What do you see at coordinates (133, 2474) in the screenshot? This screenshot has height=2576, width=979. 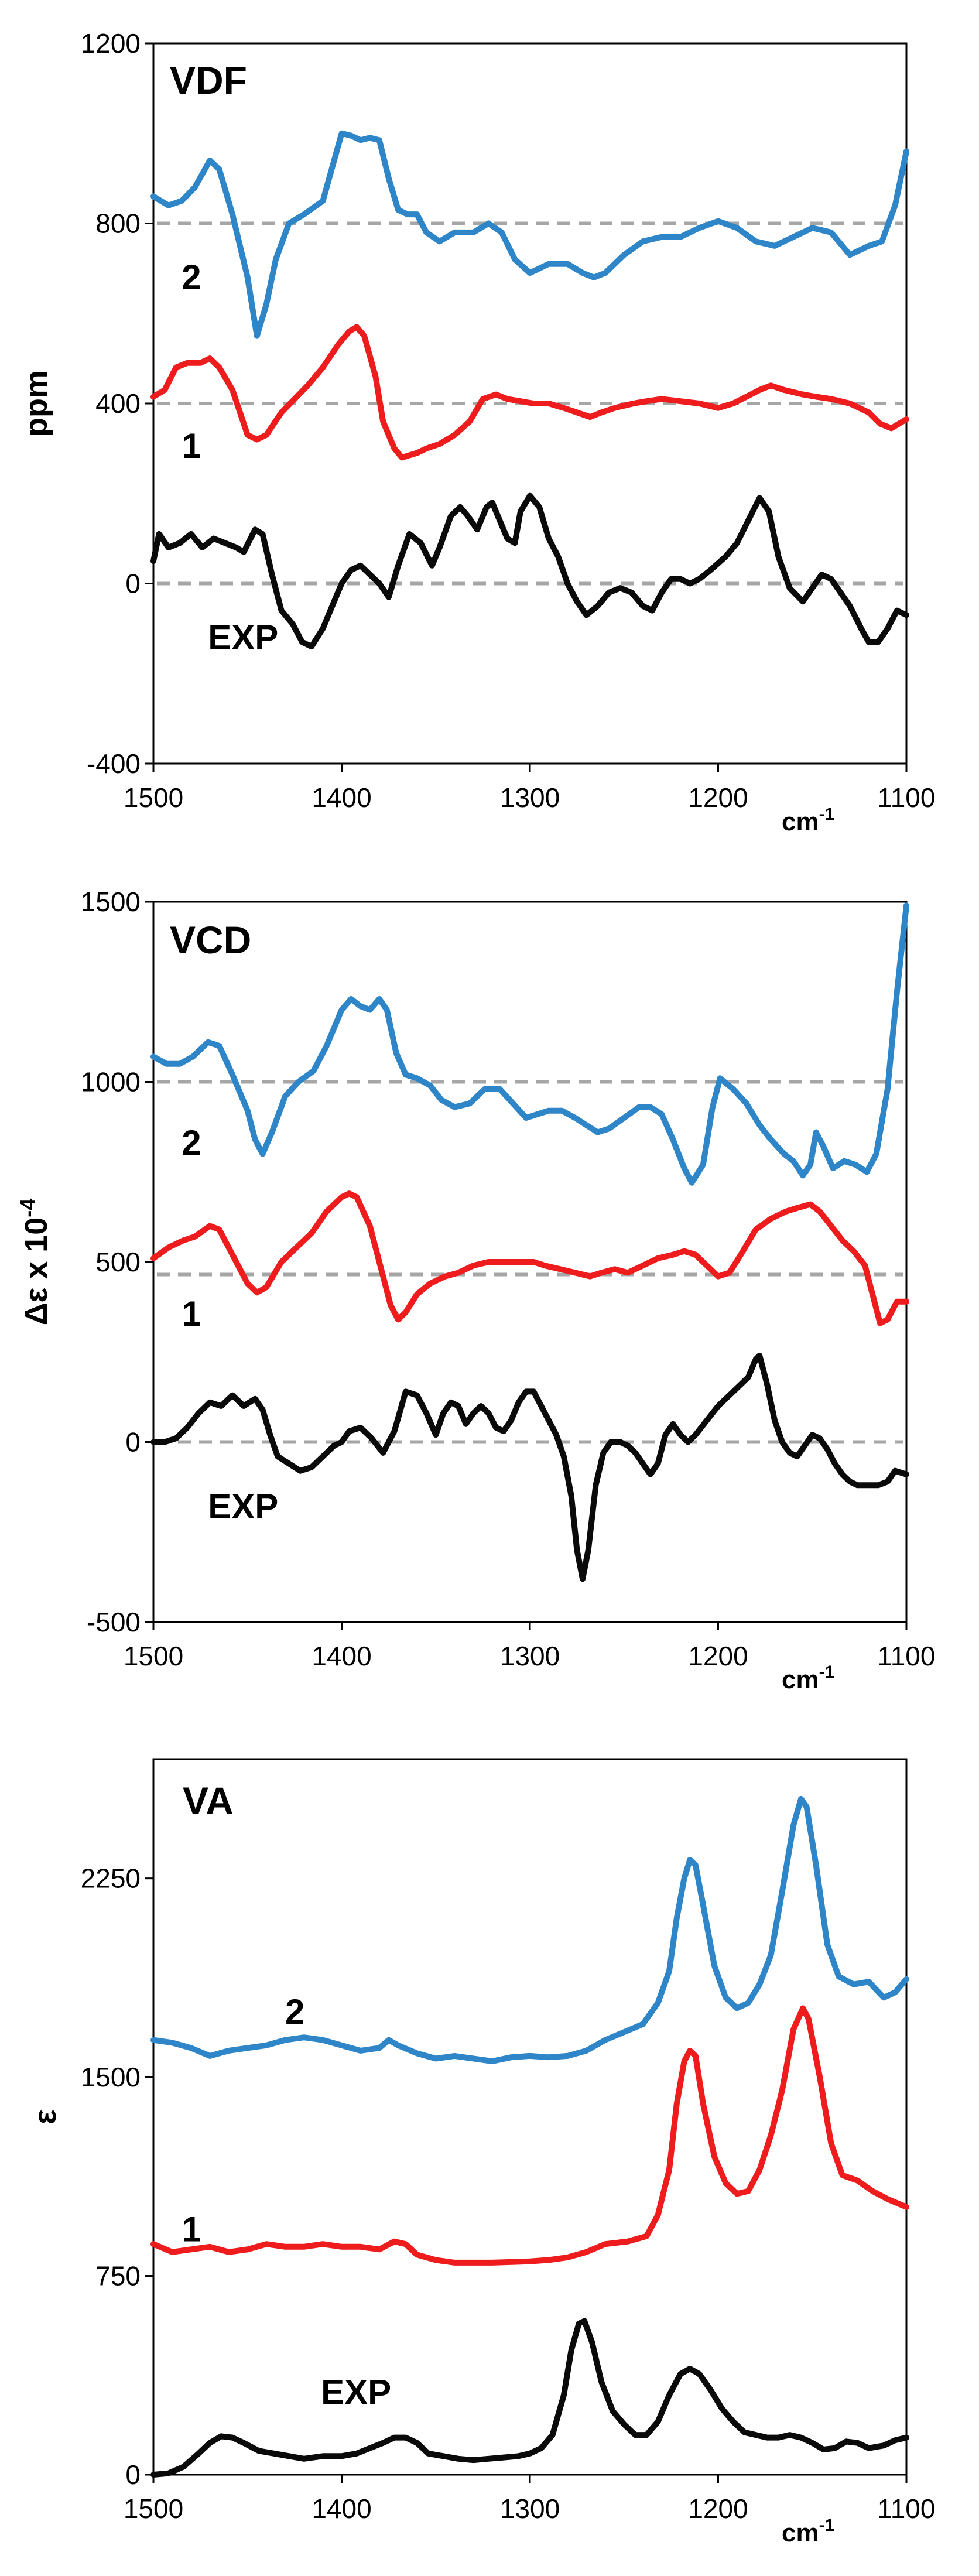 I see `va-y-tick-label: 0` at bounding box center [133, 2474].